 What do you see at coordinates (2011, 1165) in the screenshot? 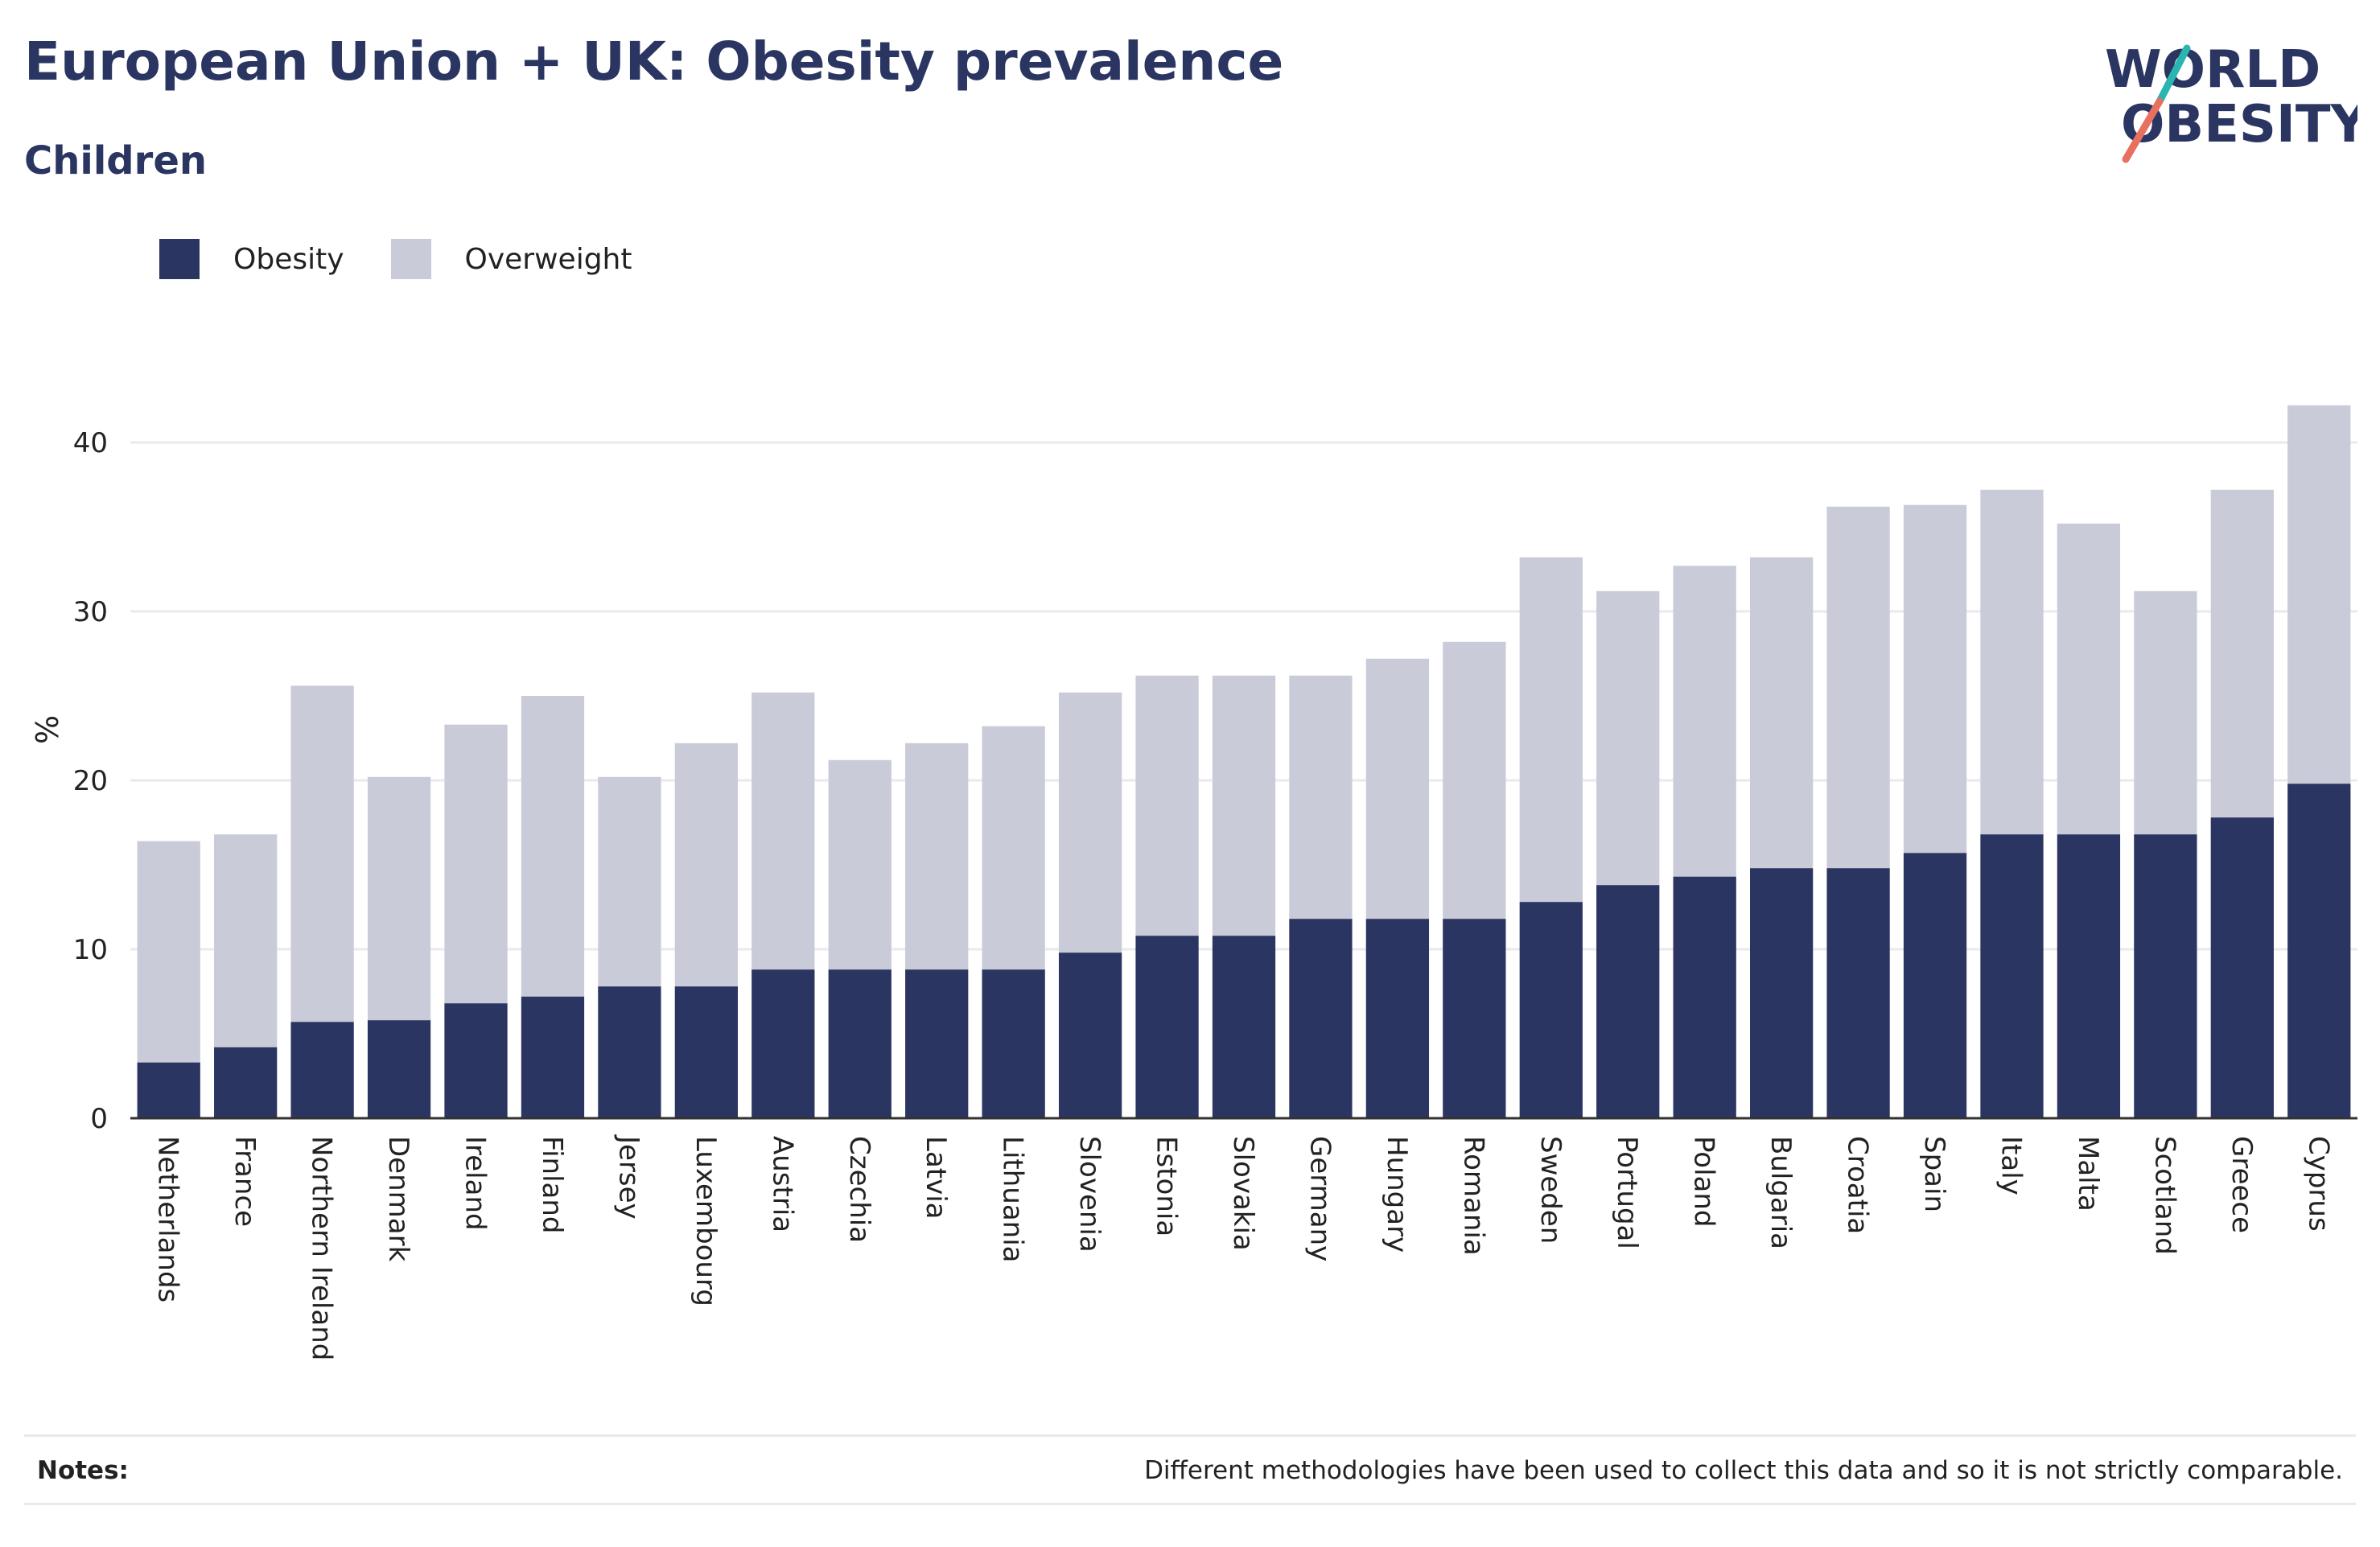
I see `x-tick-label: Italy` at bounding box center [2011, 1165].